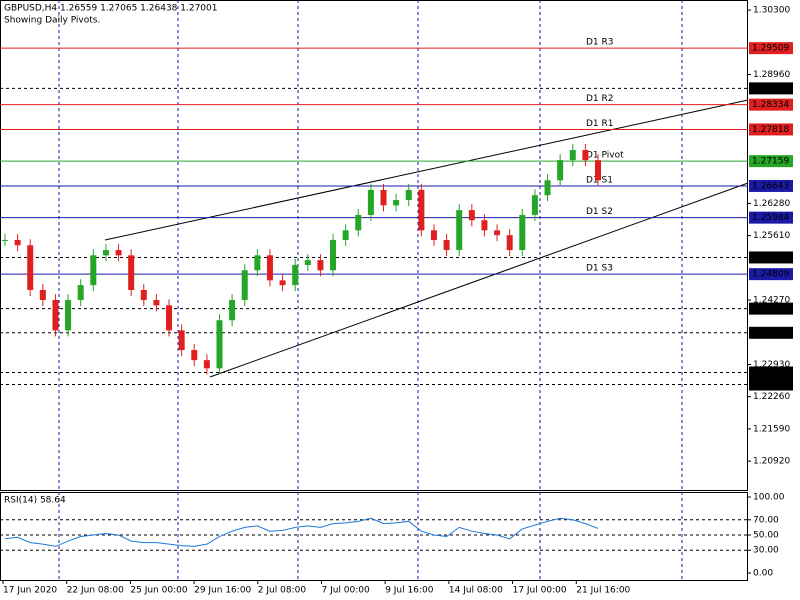 The width and height of the screenshot is (800, 600). I want to click on level-price: 1.28672, so click(770, 89).